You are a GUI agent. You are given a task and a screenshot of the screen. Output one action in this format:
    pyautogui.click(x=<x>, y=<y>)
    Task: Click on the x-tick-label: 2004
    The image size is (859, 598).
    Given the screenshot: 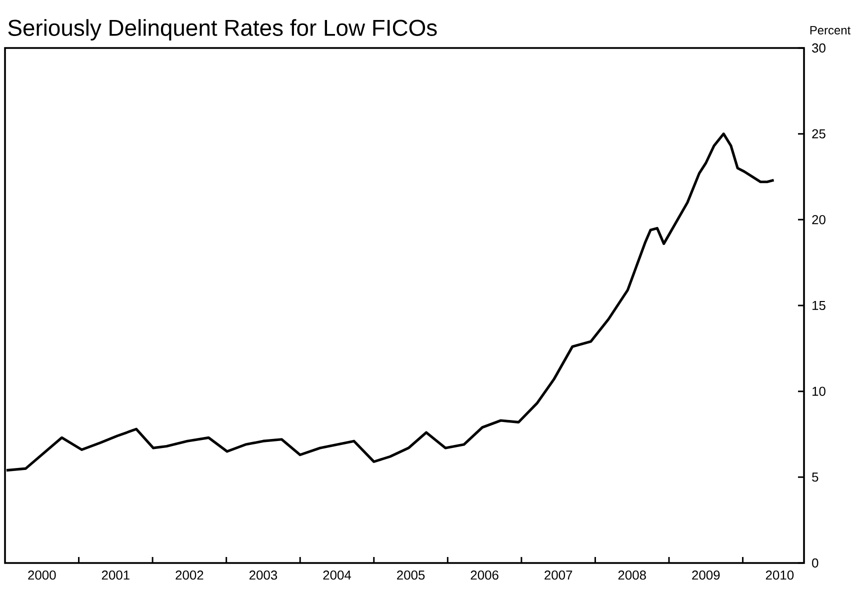 What is the action you would take?
    pyautogui.click(x=337, y=575)
    